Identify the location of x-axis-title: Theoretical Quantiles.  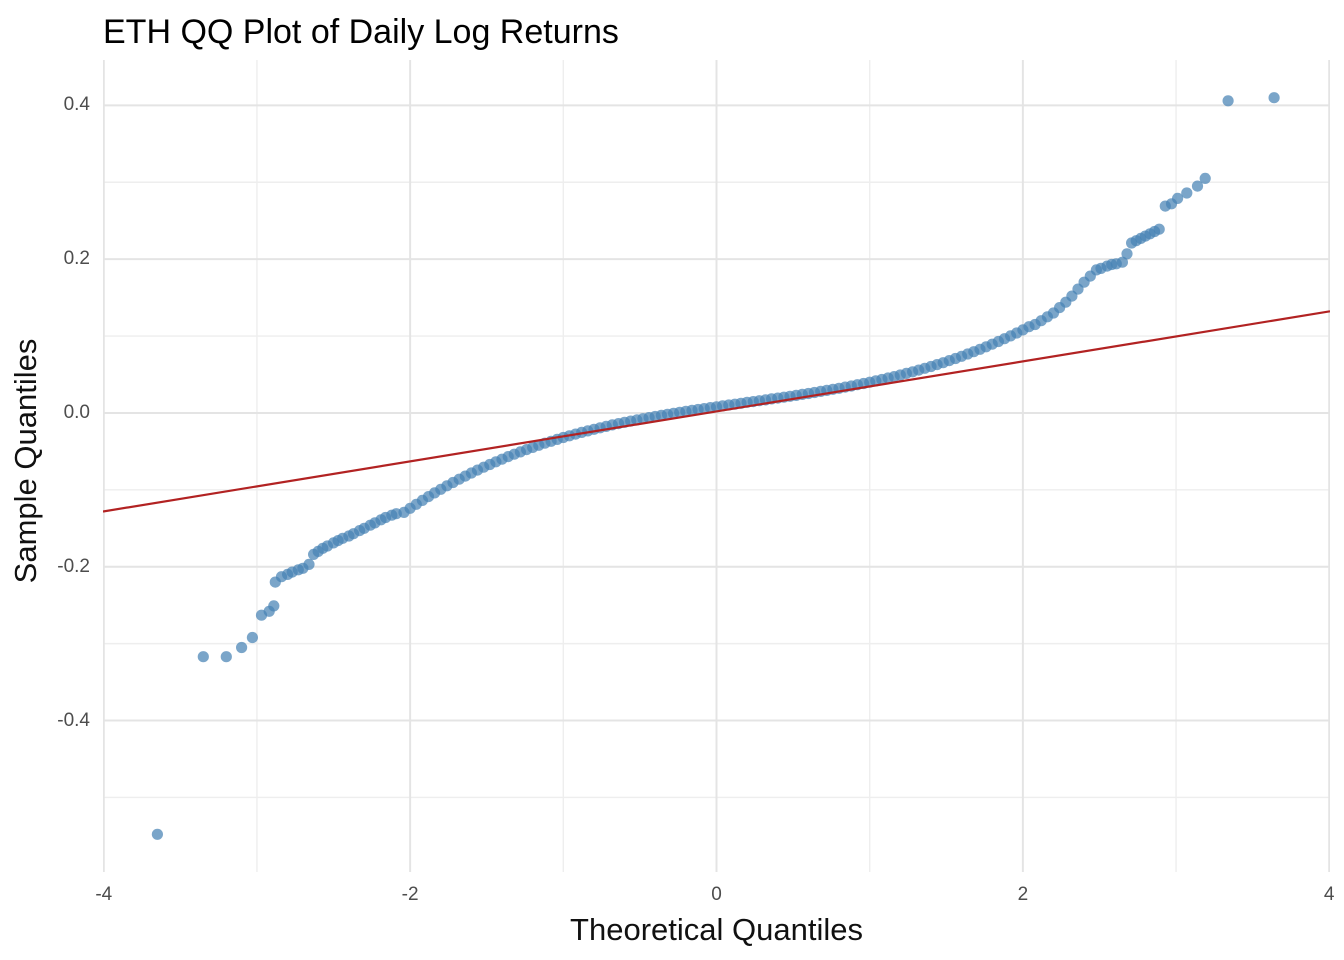
(716, 929).